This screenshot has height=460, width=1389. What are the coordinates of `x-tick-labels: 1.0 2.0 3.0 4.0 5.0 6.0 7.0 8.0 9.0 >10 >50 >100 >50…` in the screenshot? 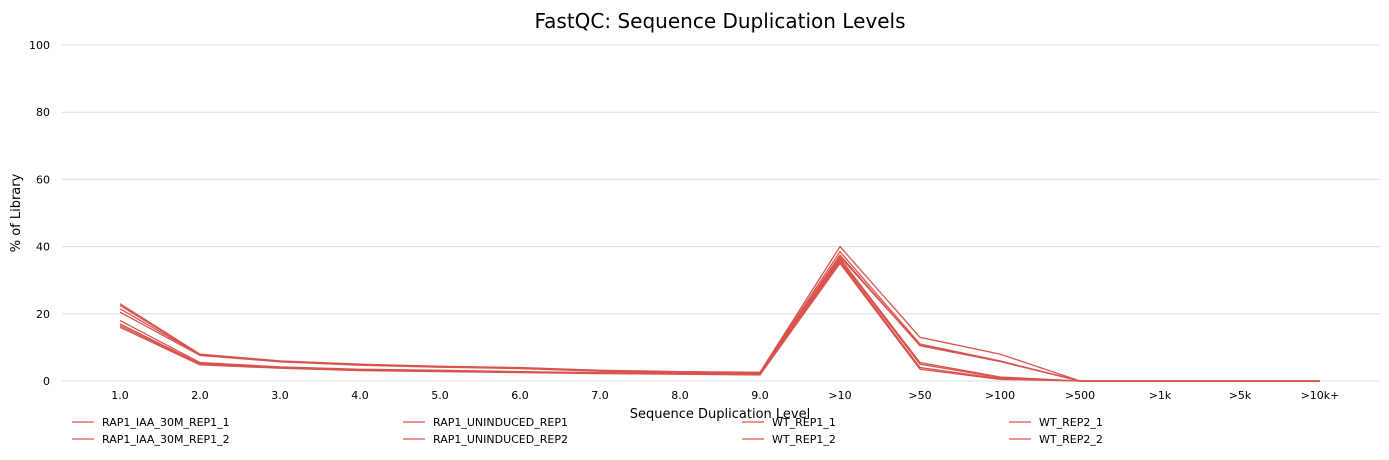 It's located at (725, 395).